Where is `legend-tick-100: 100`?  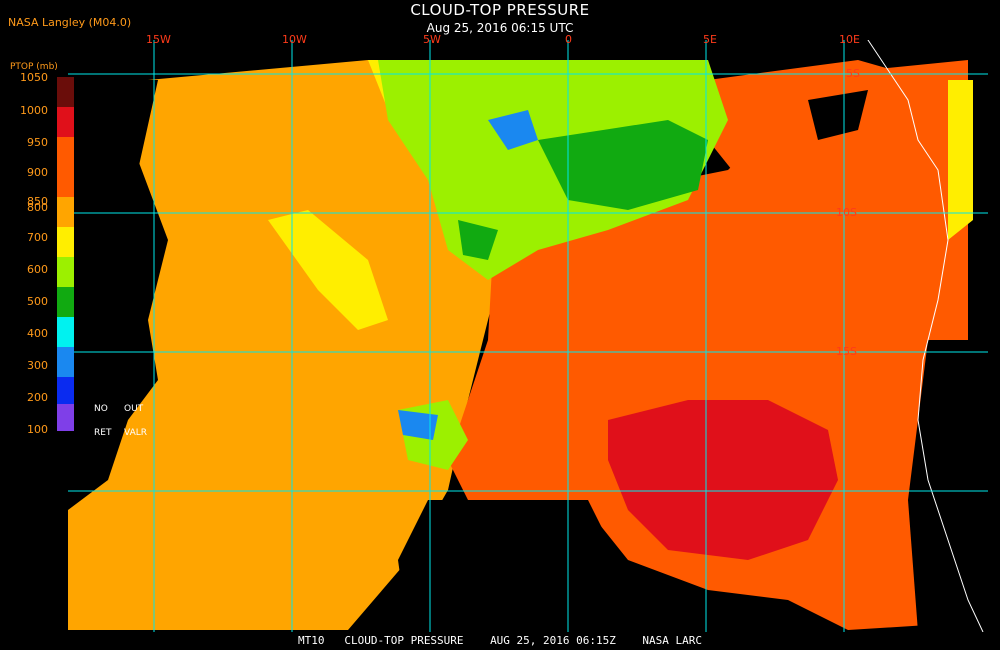
legend-tick-100: 100 is located at coordinates (37, 429).